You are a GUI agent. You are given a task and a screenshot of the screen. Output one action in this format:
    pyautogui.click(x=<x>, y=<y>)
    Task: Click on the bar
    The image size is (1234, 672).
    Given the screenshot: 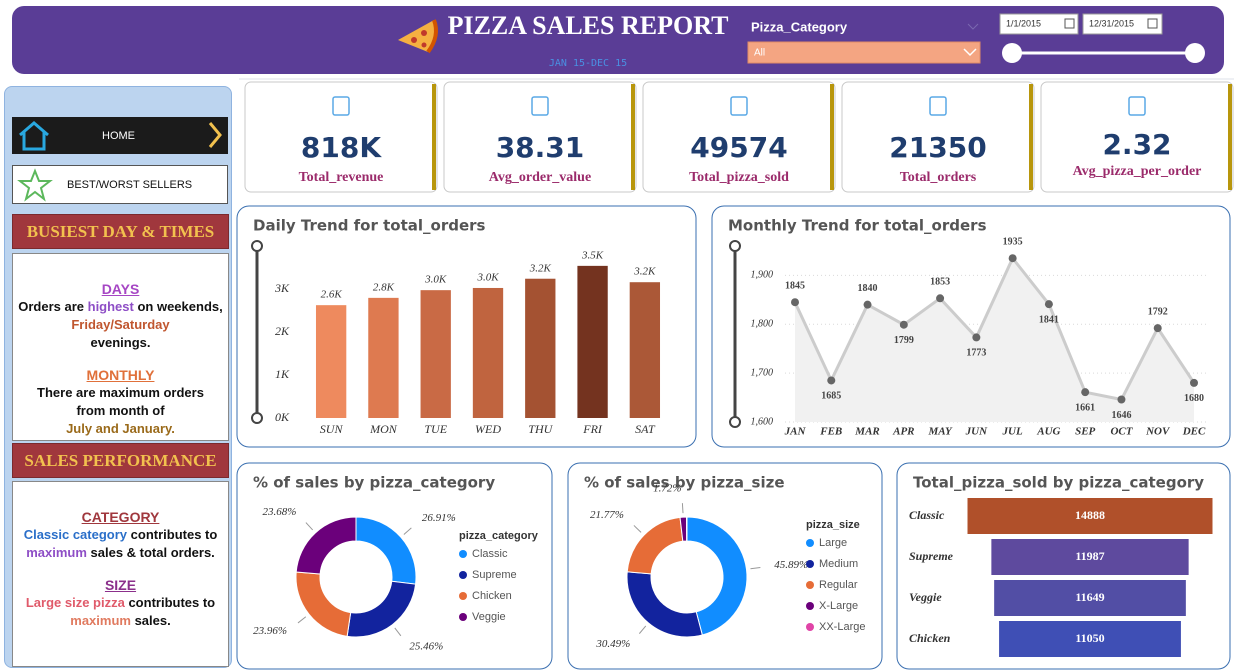 What is the action you would take?
    pyautogui.click(x=488, y=352)
    